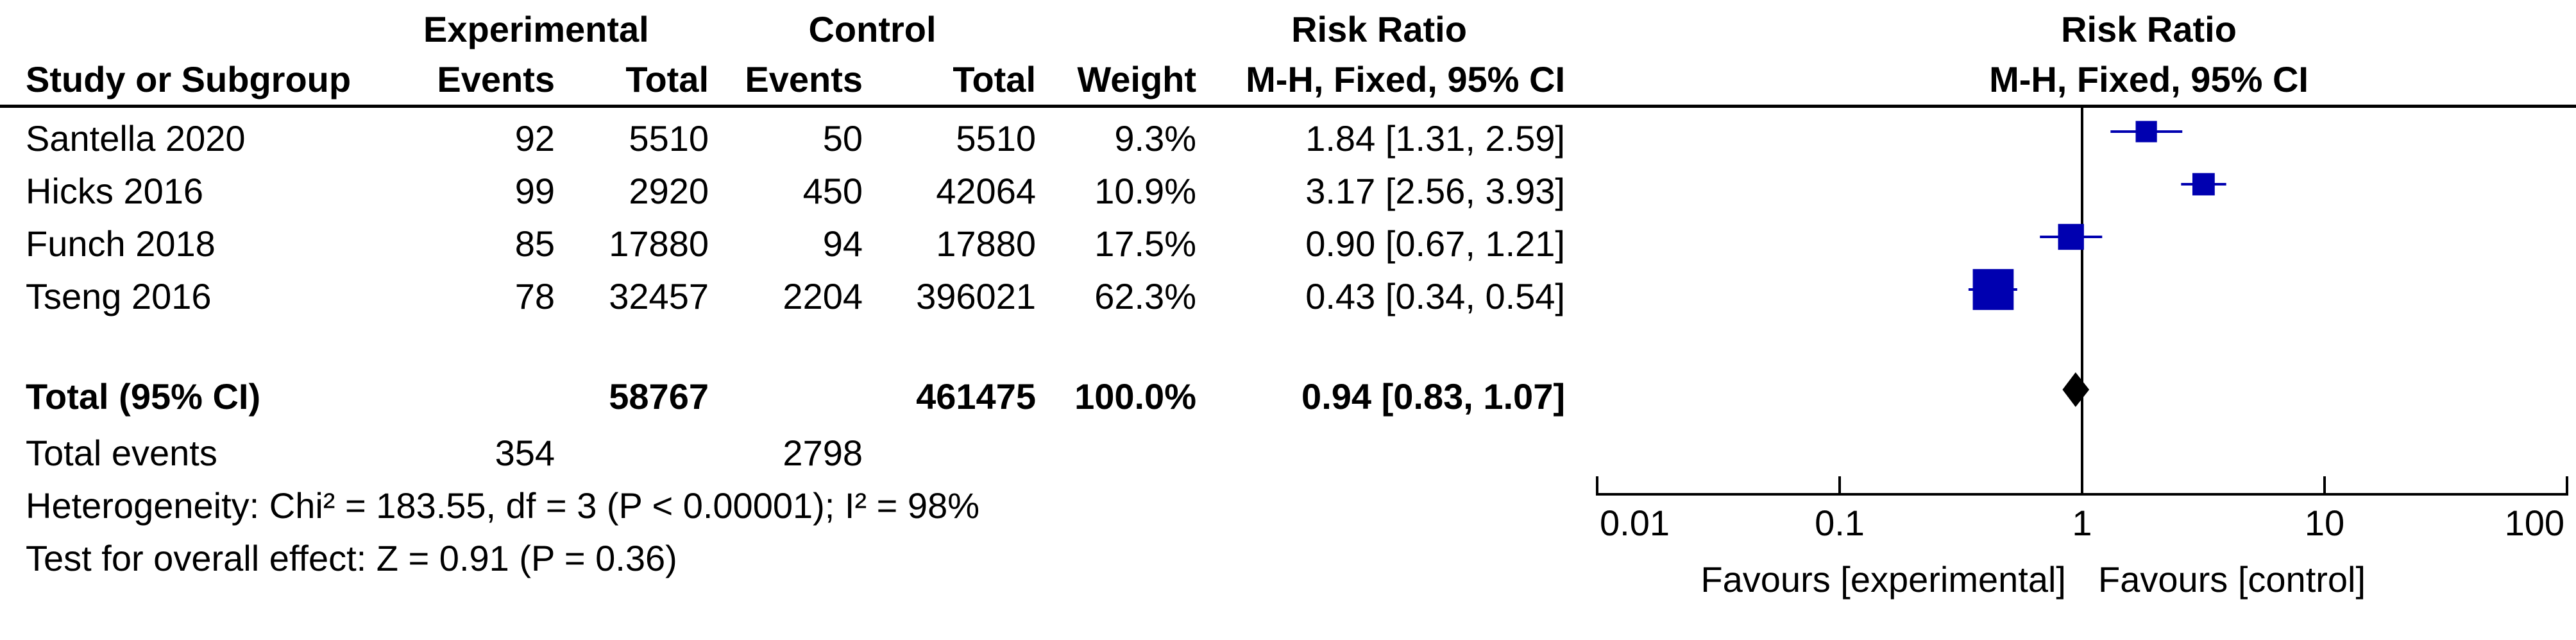 The image size is (2576, 640). What do you see at coordinates (121, 243) in the screenshot?
I see `study-name: Funch 2018` at bounding box center [121, 243].